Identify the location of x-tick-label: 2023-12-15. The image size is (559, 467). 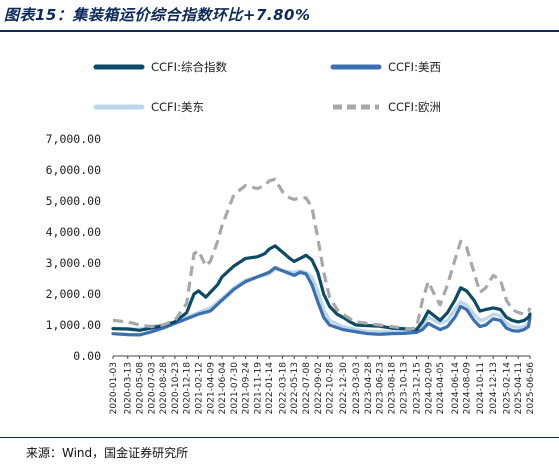
(418, 388).